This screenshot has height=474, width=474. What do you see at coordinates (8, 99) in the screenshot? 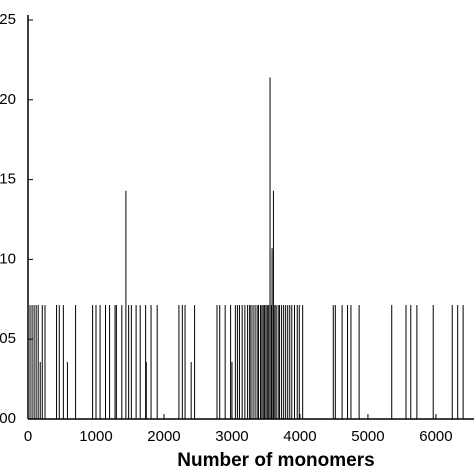
I see `y-tick-label: 0.20` at bounding box center [8, 99].